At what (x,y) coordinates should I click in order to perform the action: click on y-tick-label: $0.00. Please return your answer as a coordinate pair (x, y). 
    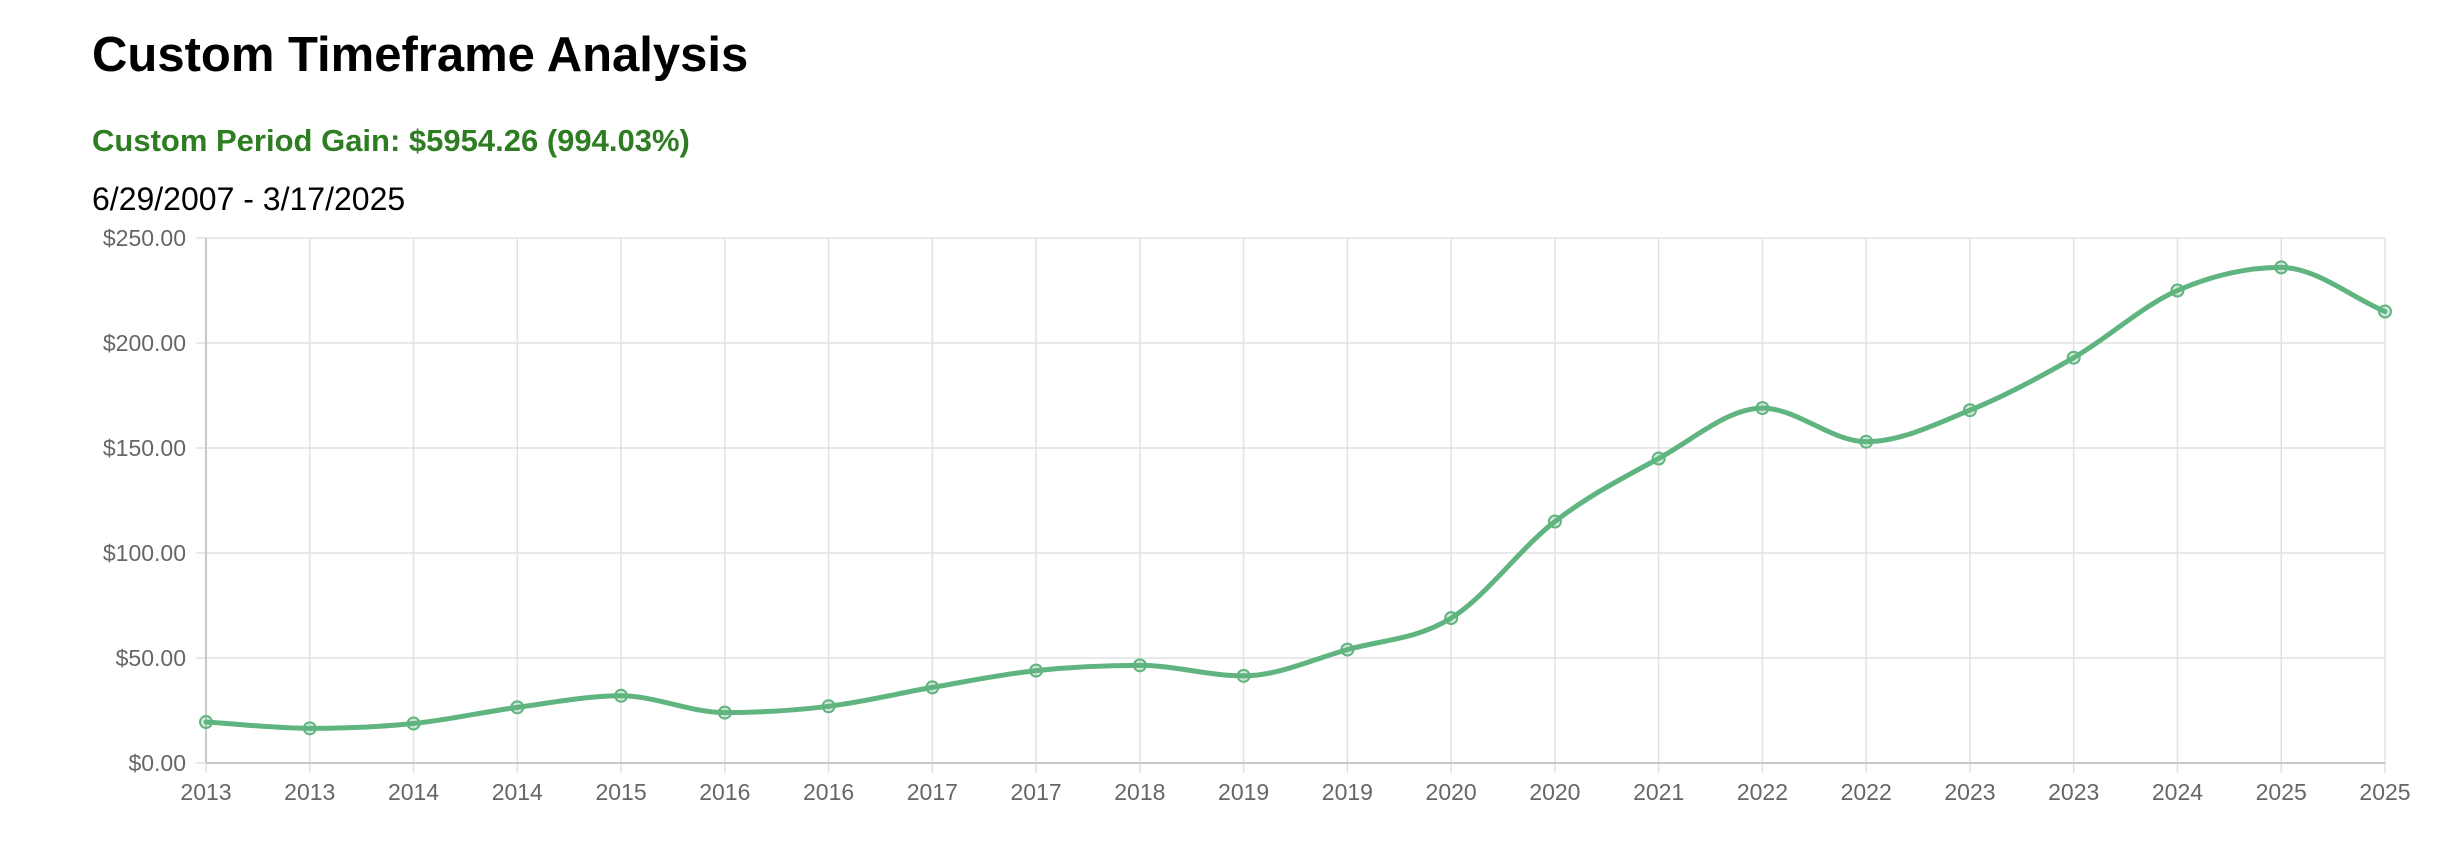
    Looking at the image, I should click on (157, 763).